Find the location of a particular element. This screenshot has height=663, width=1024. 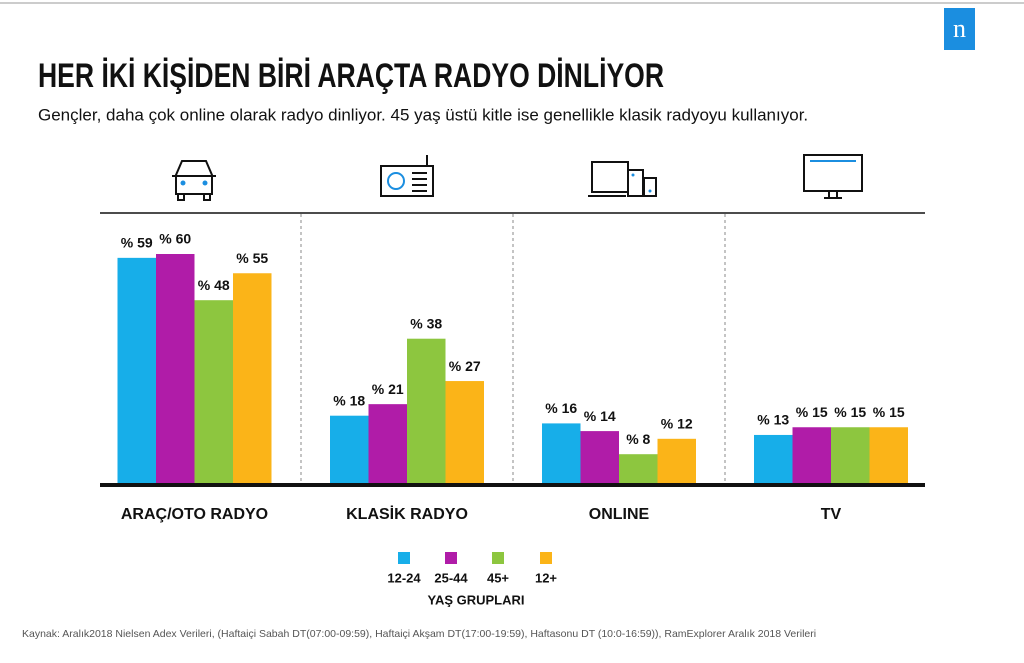

legend-label: 12-24 is located at coordinates (404, 577).